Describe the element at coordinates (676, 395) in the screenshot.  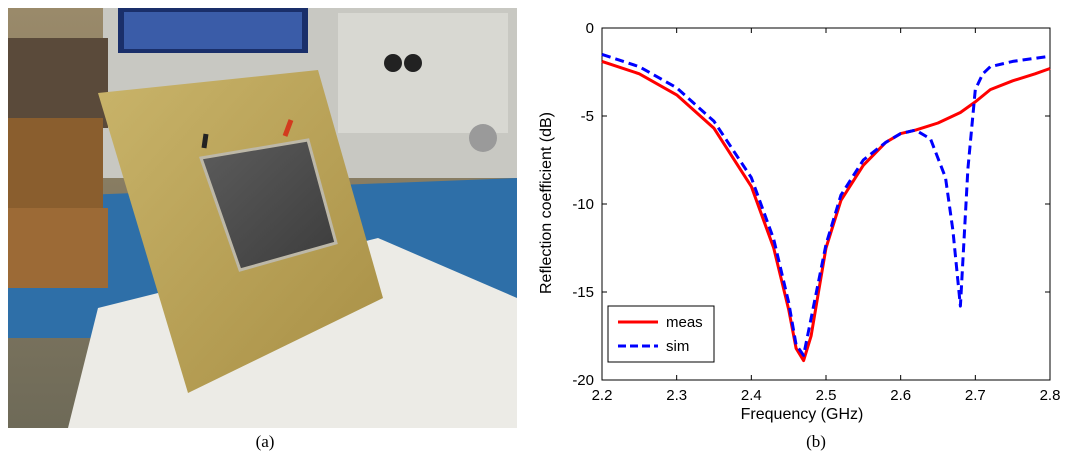
I see `x-tick-label: 2.3` at that location.